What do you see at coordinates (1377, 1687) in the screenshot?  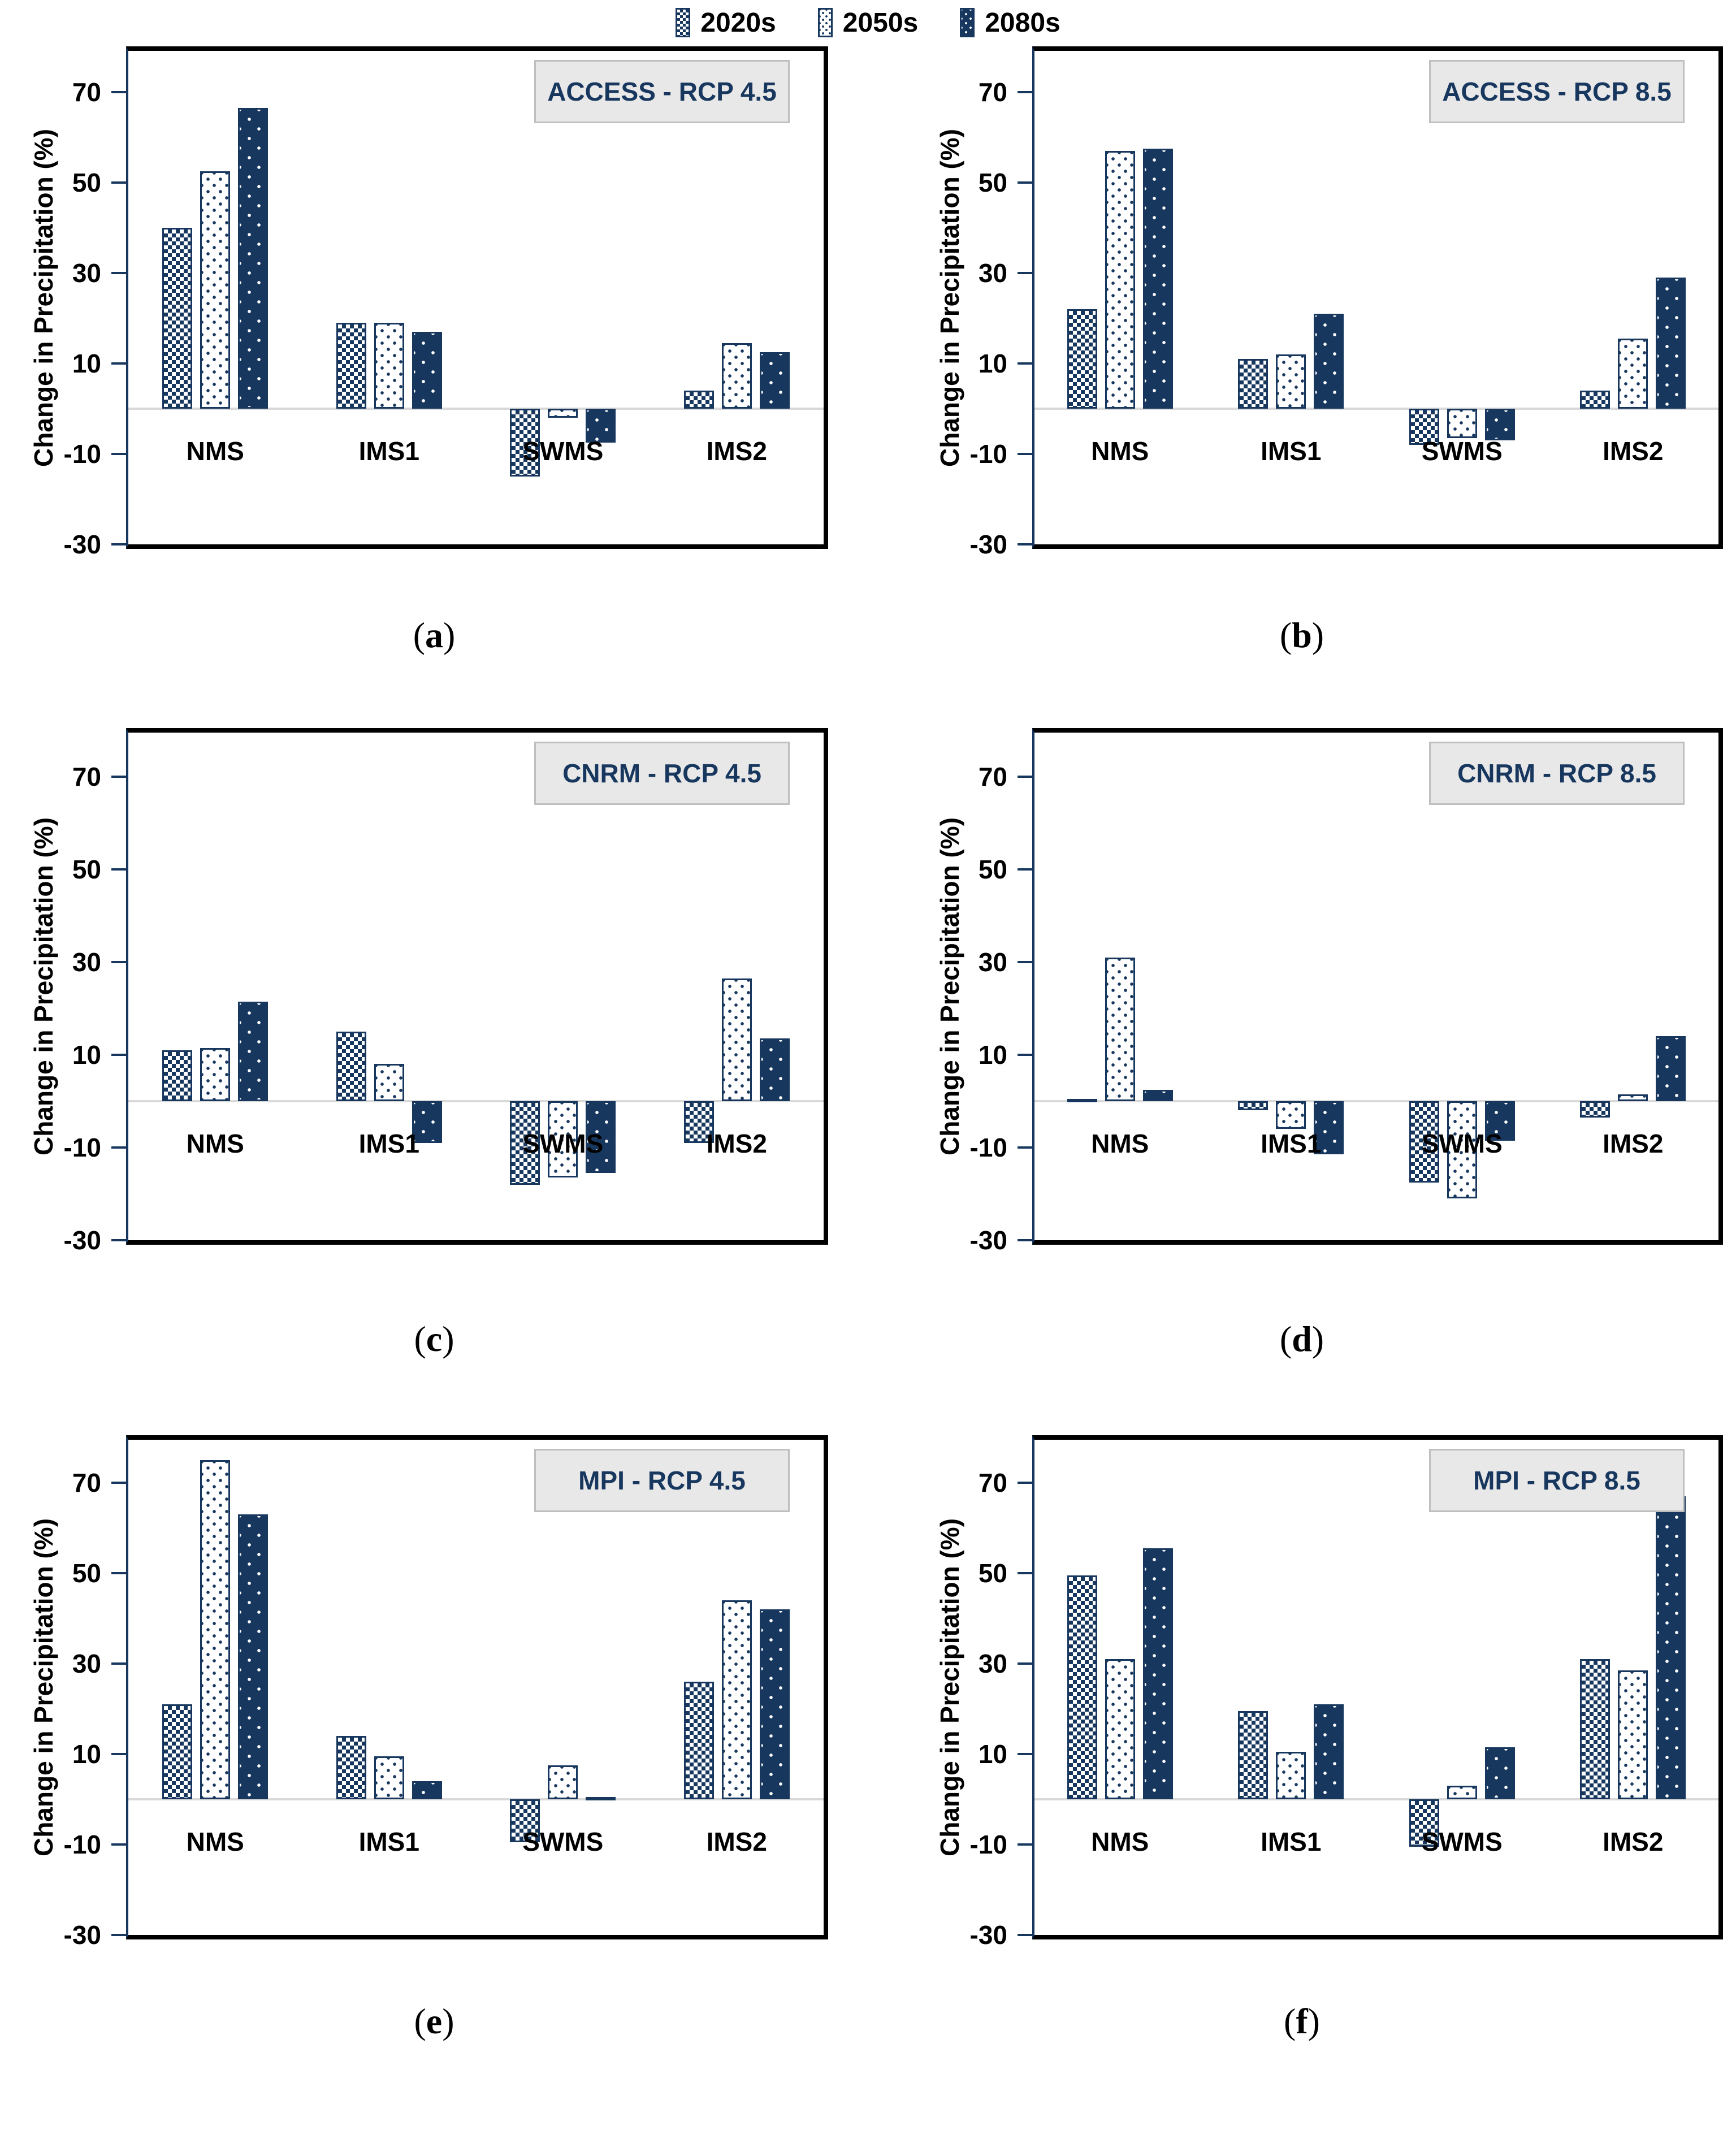 I see `plot-area-f` at bounding box center [1377, 1687].